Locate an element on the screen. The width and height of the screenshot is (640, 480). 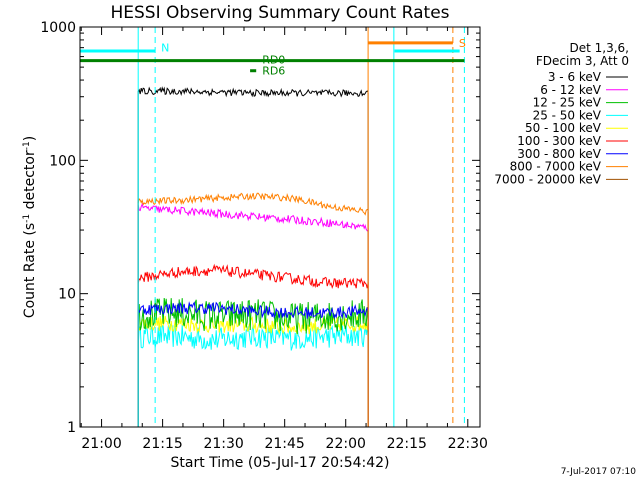
x-tick-label-1: 21:15 is located at coordinates (162, 444).